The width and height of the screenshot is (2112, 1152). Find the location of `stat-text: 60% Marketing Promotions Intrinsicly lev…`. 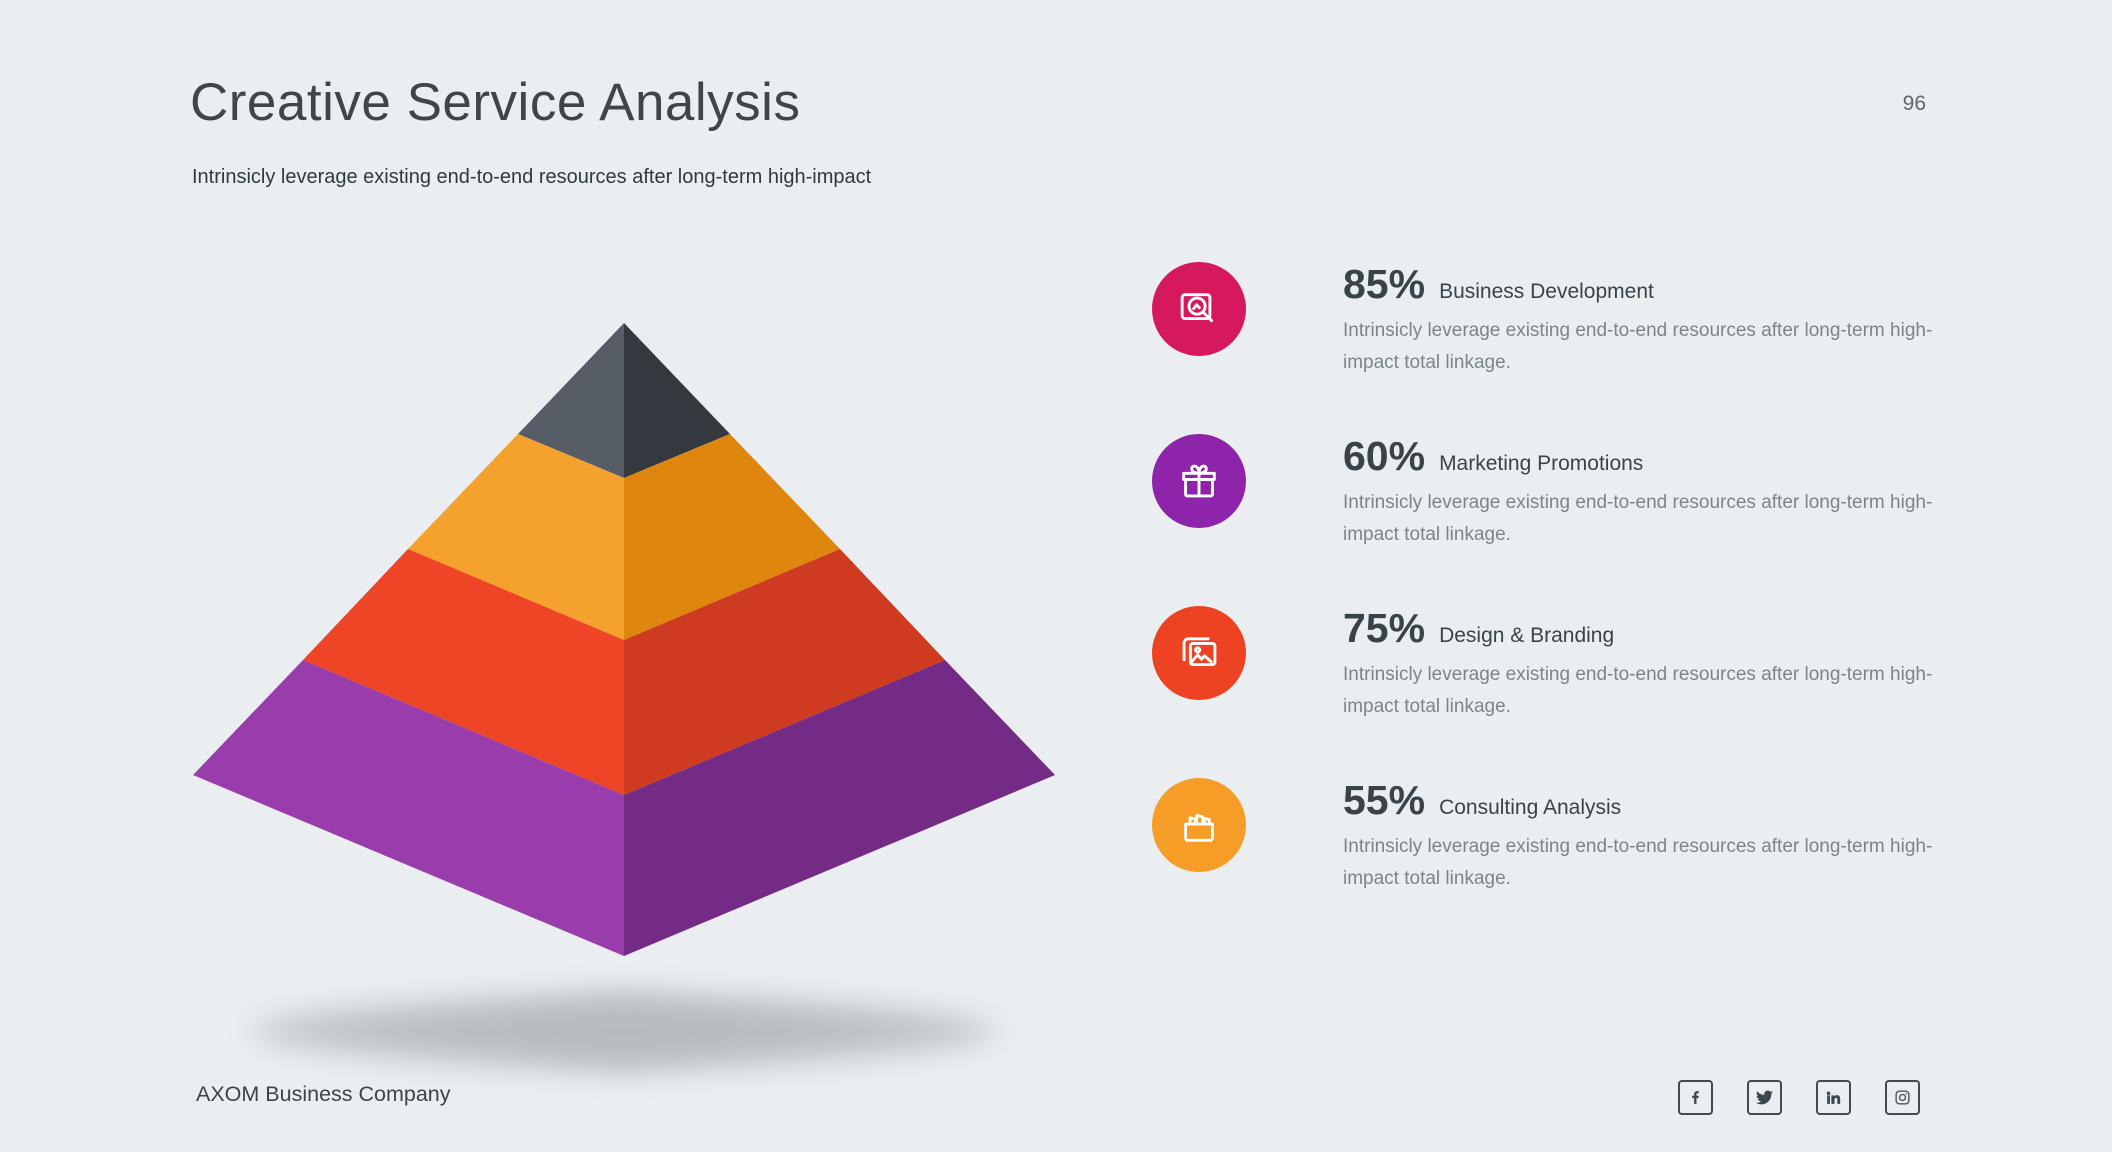

stat-text: 60% Marketing Promotions Intrinsicly lev… is located at coordinates (1663, 492).